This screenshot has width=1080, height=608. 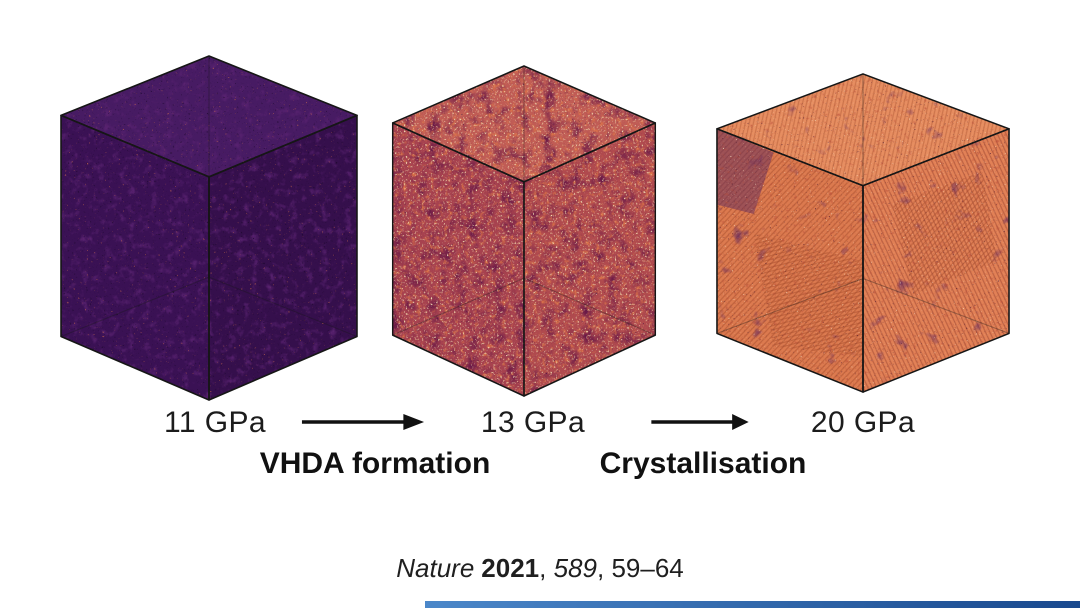 What do you see at coordinates (533, 422) in the screenshot?
I see `pressure-label-13gpa: 13 GPa` at bounding box center [533, 422].